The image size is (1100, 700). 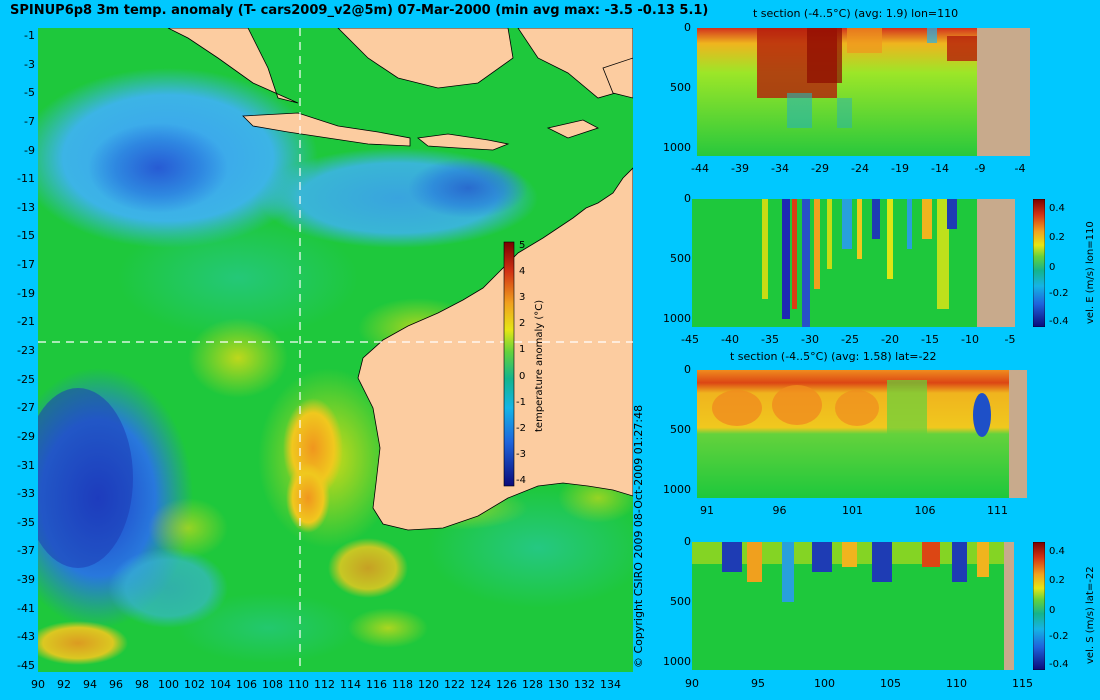 What do you see at coordinates (506, 684) in the screenshot?
I see `x-tick-label: 126` at bounding box center [506, 684].